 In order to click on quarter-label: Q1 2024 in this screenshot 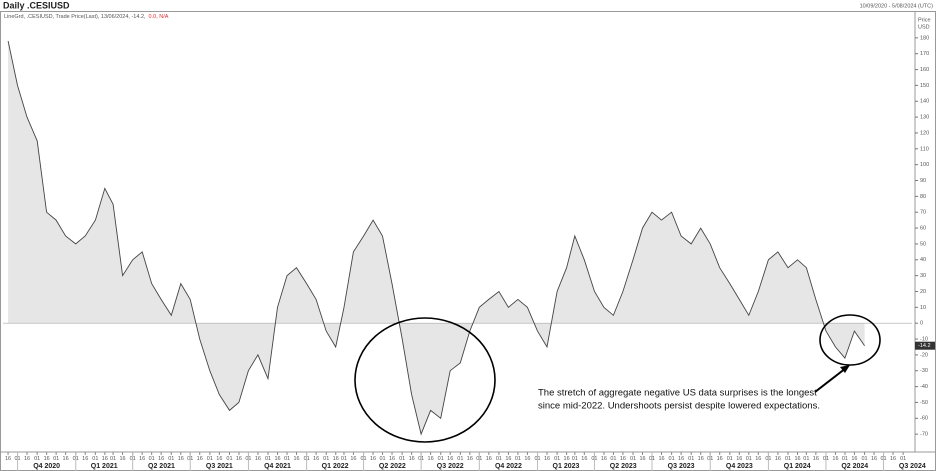, I will do `click(797, 466)`.